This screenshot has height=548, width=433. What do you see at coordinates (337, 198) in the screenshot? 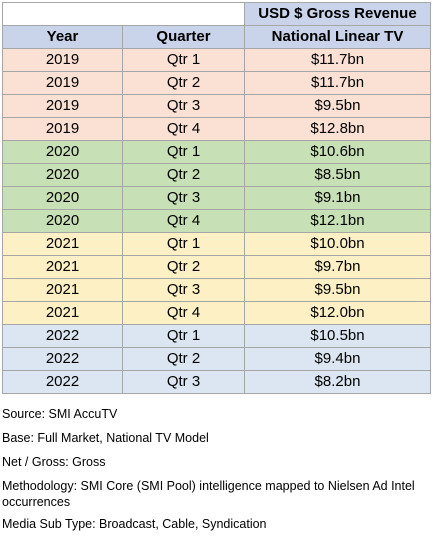
I see `cell-revenue: $9.1bn` at bounding box center [337, 198].